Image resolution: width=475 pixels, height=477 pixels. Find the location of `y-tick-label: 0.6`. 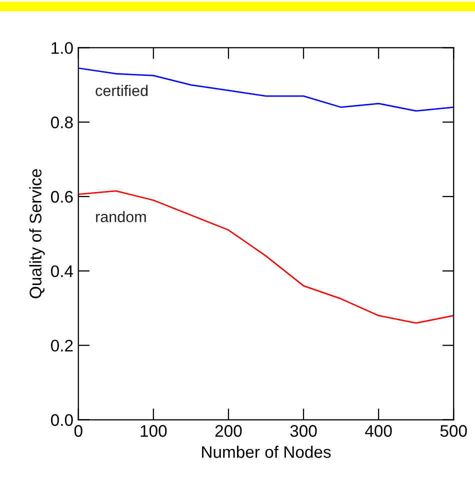

y-tick-label: 0.6 is located at coordinates (62, 196).